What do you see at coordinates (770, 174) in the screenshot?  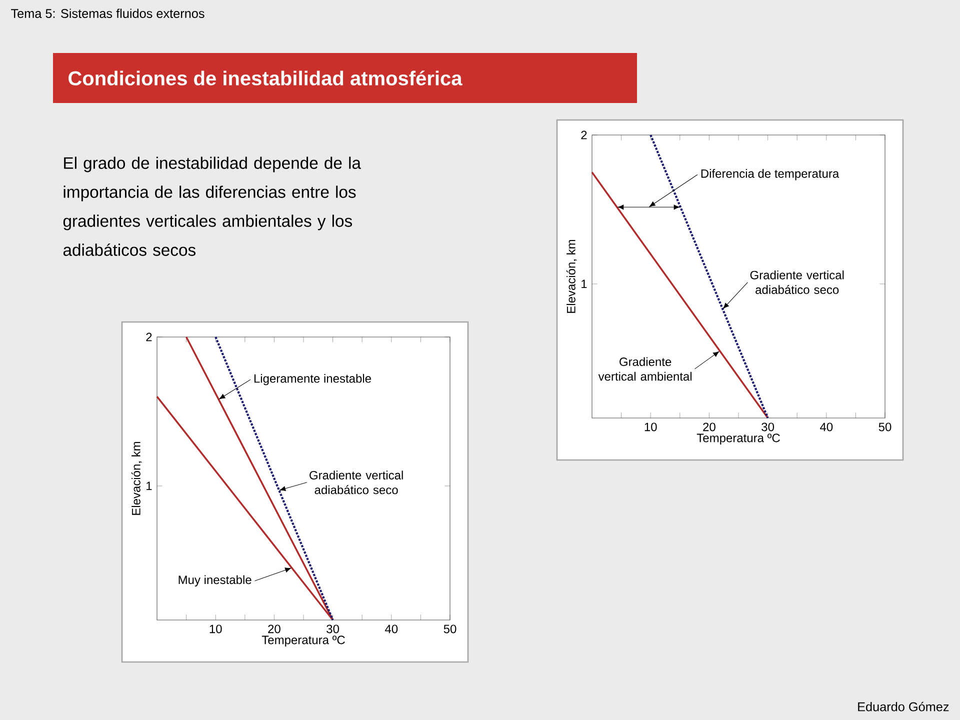 I see `annotation: Diferencia de temperatura` at bounding box center [770, 174].